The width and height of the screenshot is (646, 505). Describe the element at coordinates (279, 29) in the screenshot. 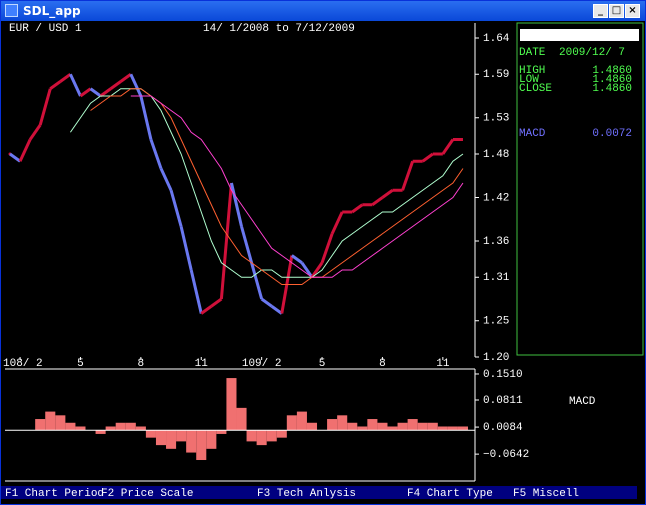

I see `chart-subtitle: 14/ 1/2008 to 7/12/2009` at that location.